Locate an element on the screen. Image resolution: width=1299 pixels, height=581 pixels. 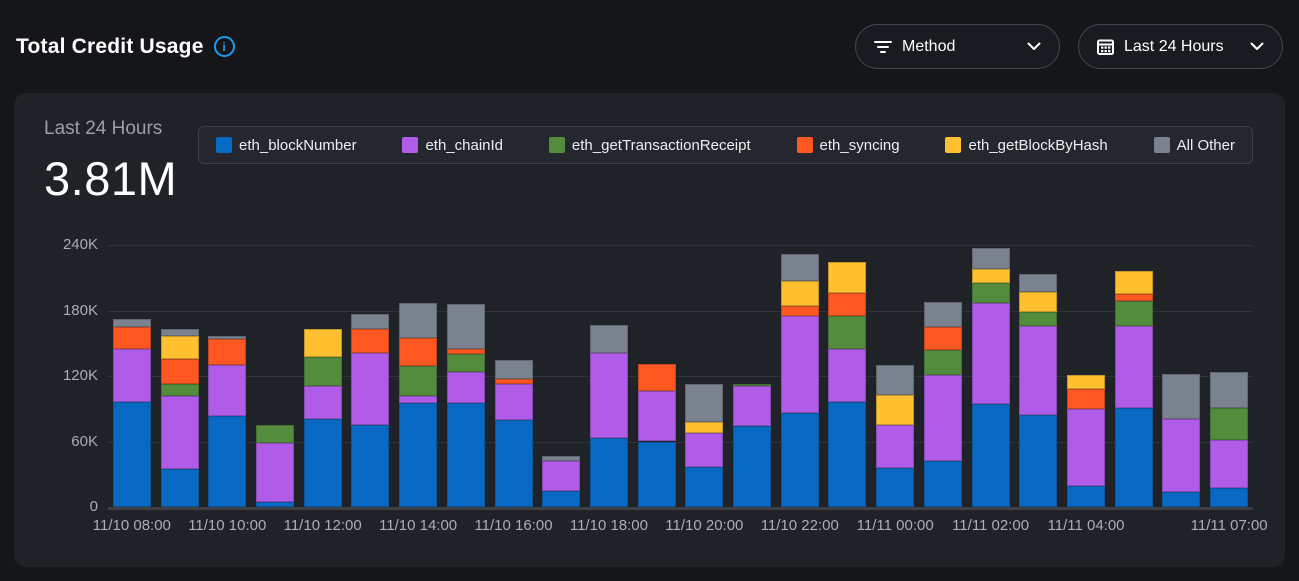
time-range-dropdown: Last 24 Hours is located at coordinates (1180, 46).